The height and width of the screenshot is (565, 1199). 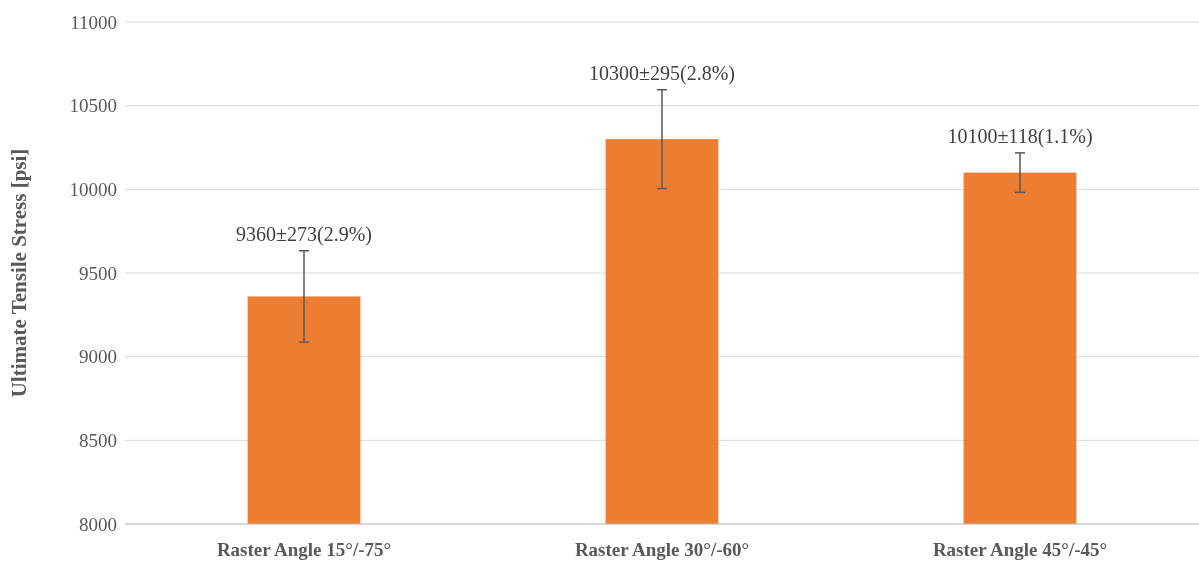 What do you see at coordinates (98, 524) in the screenshot?
I see `y-tick-label: 8000` at bounding box center [98, 524].